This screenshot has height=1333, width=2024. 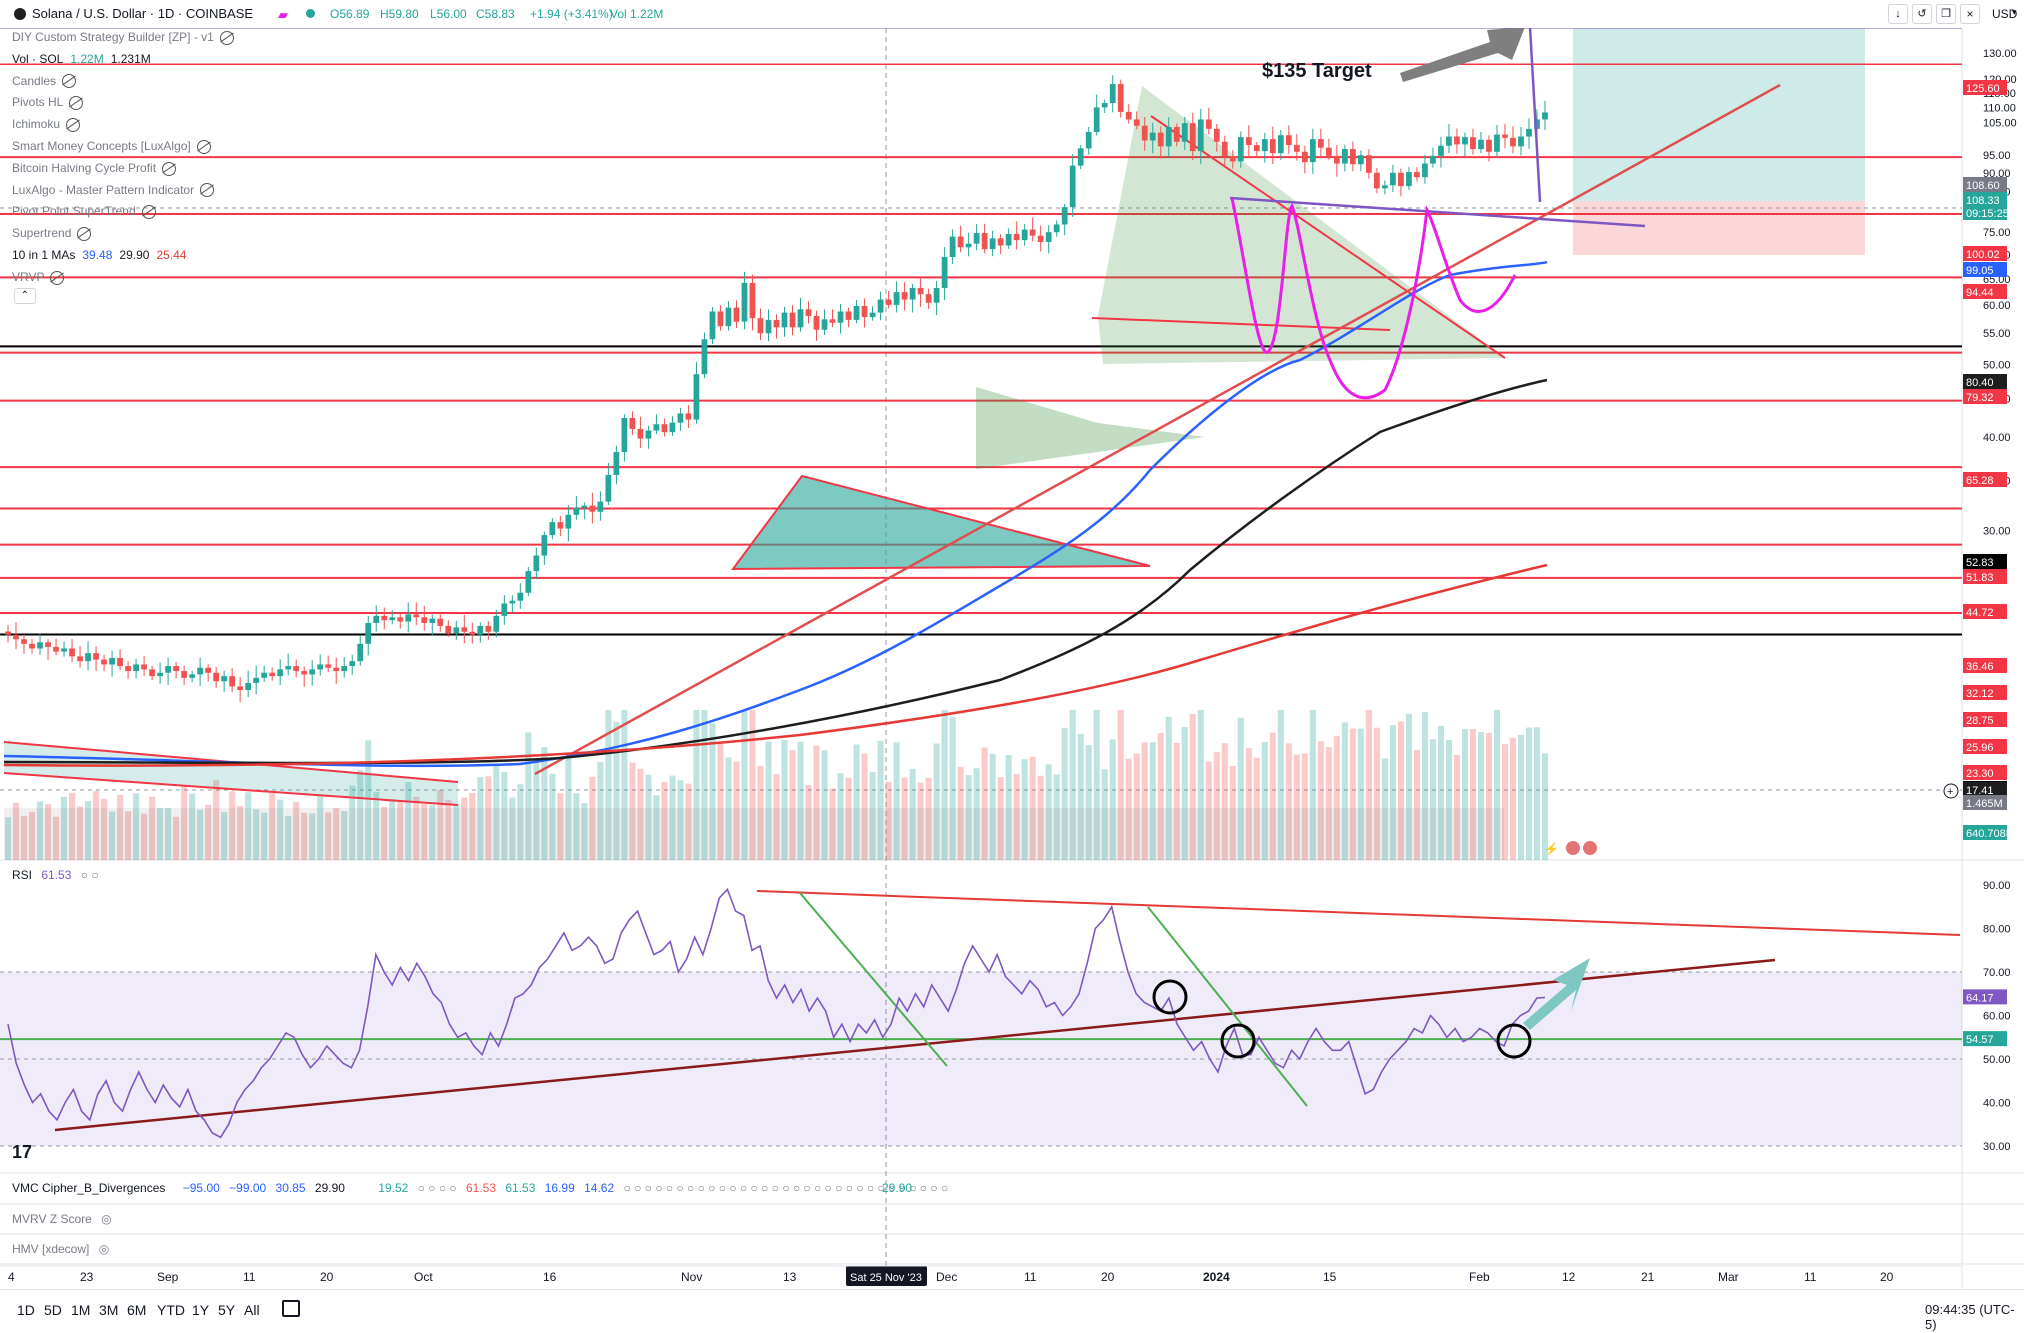 I want to click on legend-row: Smart Money Concepts [LuxAlgo], so click(x=111, y=146).